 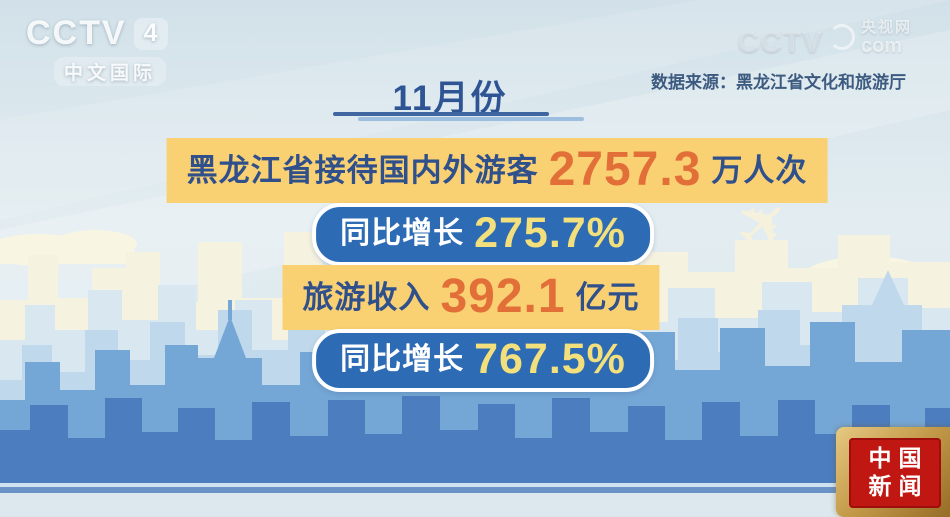 What do you see at coordinates (475, 470) in the screenshot?
I see `skyline-base` at bounding box center [475, 470].